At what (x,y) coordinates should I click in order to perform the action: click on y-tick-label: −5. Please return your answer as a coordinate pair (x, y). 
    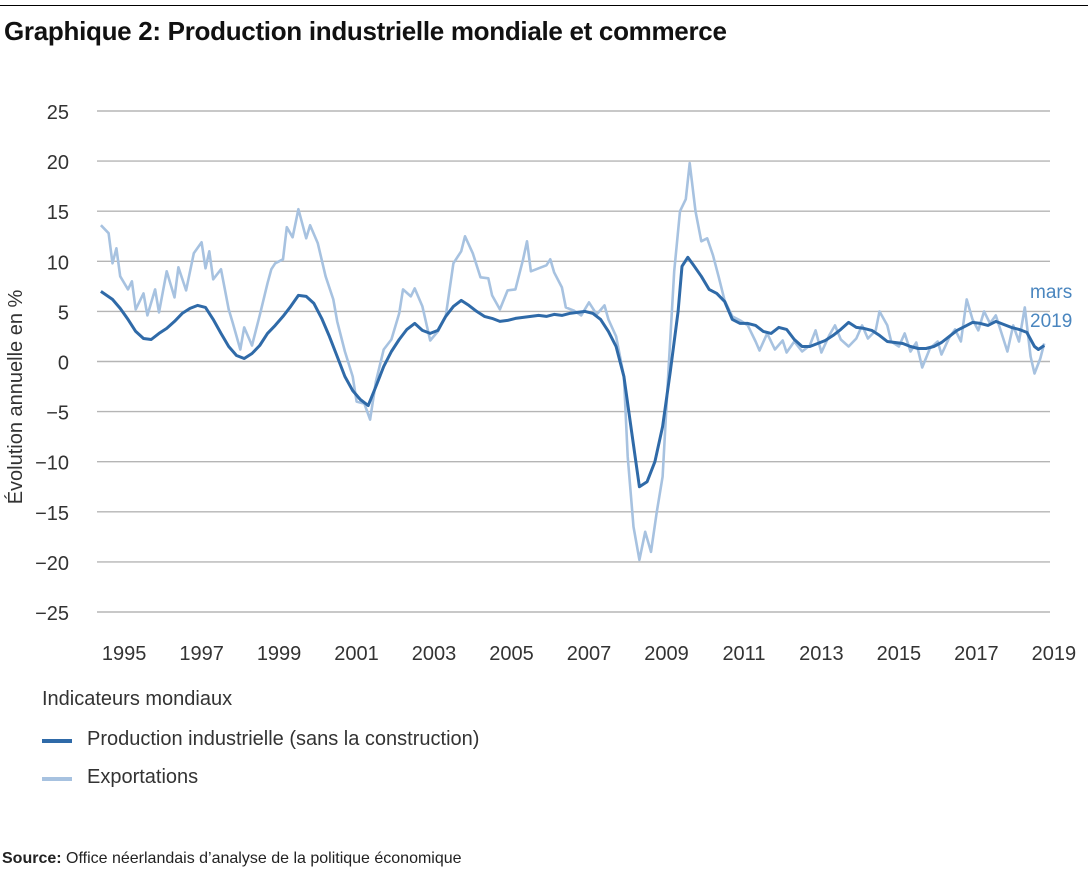
    Looking at the image, I should click on (57, 414).